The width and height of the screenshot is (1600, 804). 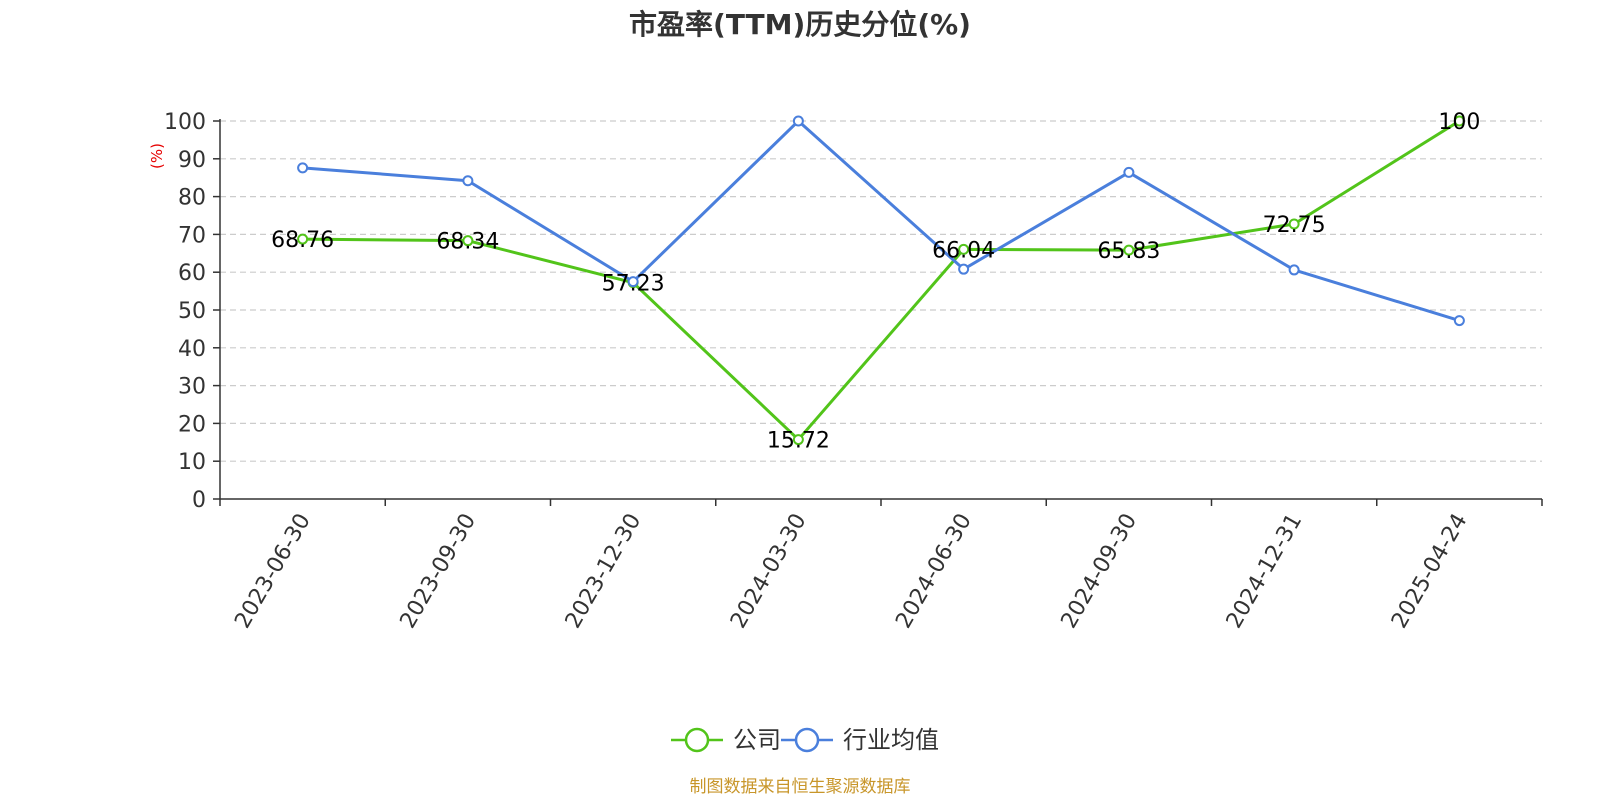 What do you see at coordinates (800, 24) in the screenshot?
I see `chart-title: 市盈率(TTM)历史分位(%)` at bounding box center [800, 24].